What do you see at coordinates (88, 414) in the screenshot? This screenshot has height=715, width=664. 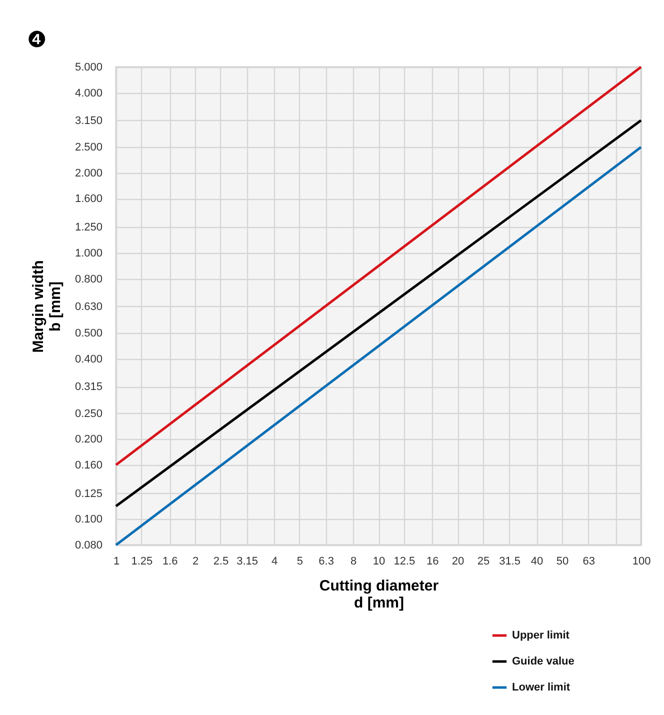 I see `y-tick-label: 0.250` at bounding box center [88, 414].